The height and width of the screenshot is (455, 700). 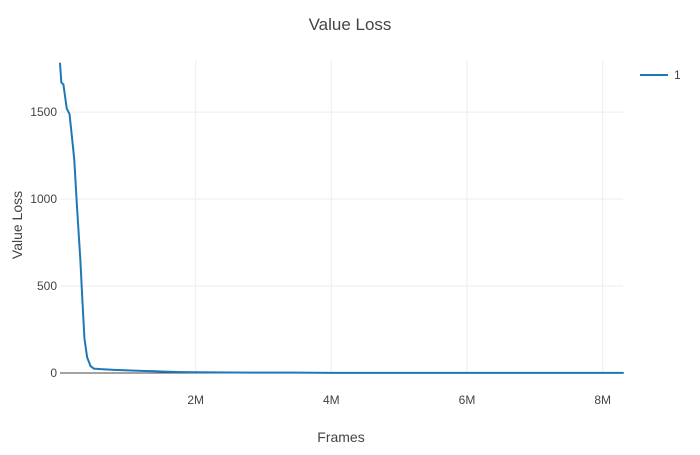 What do you see at coordinates (660, 75) in the screenshot?
I see `legend: 1` at bounding box center [660, 75].